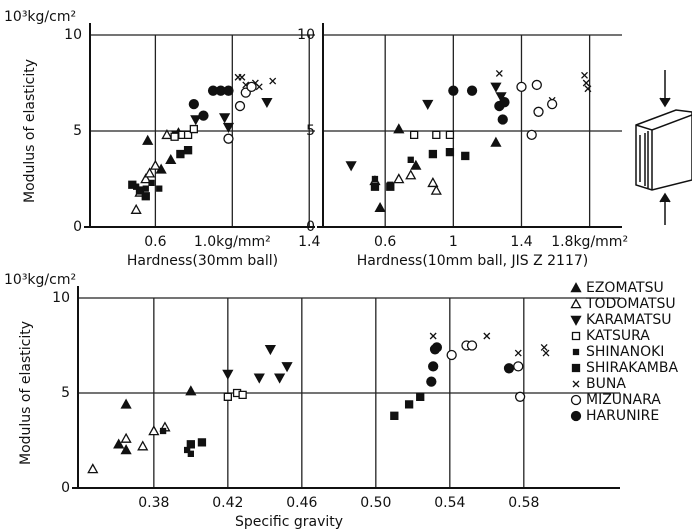  I want to click on legend-label: TODOMATSU, so click(630, 304).